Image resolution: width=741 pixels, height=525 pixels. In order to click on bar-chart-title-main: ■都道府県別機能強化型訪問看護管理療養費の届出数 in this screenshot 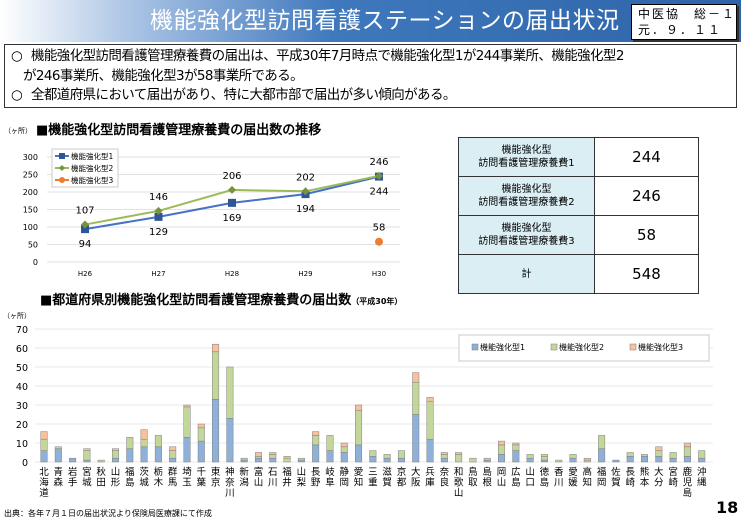, I will do `click(196, 300)`.